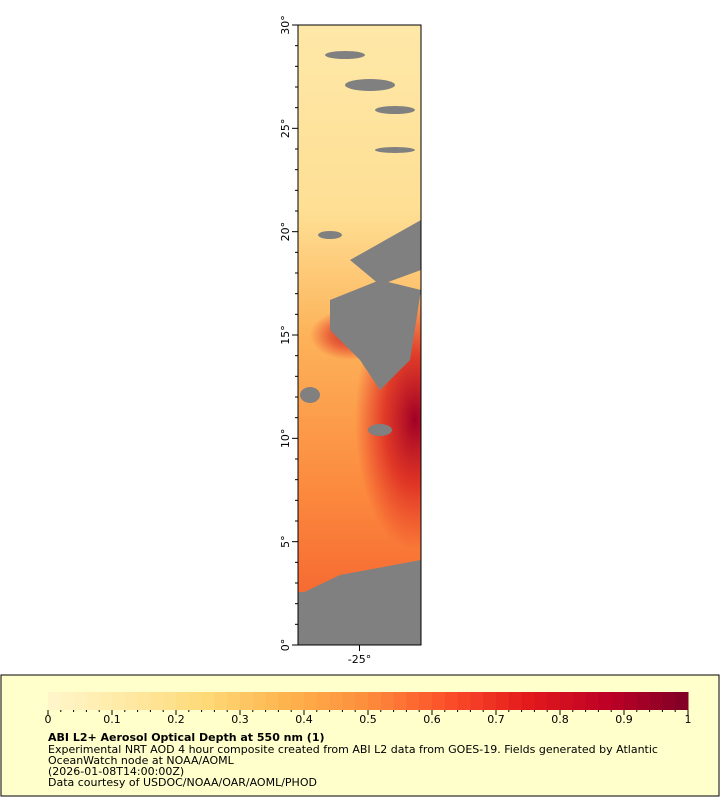 This screenshot has width=720, height=800. Describe the element at coordinates (688, 719) in the screenshot. I see `colorbar-tick-label: 1` at that location.